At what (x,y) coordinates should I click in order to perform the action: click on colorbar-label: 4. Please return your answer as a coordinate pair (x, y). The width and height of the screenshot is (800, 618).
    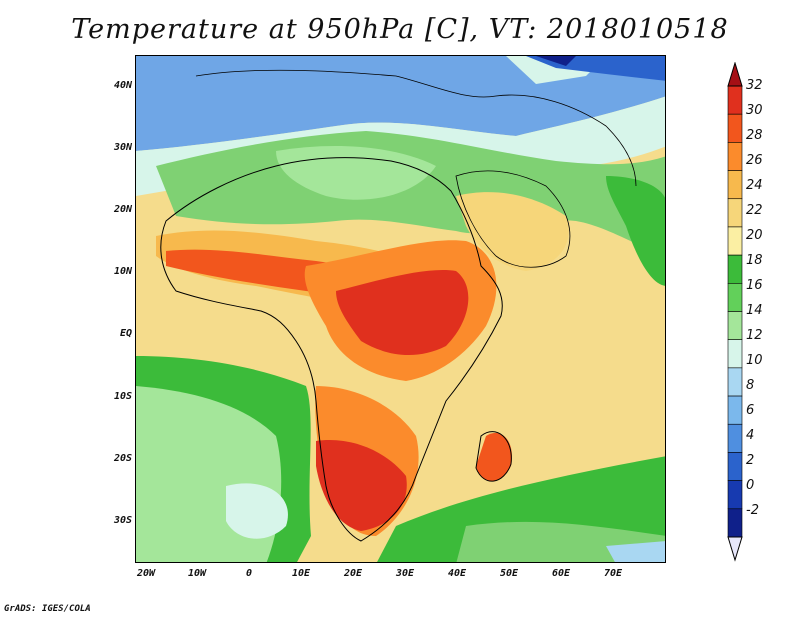
    Looking at the image, I should click on (750, 435).